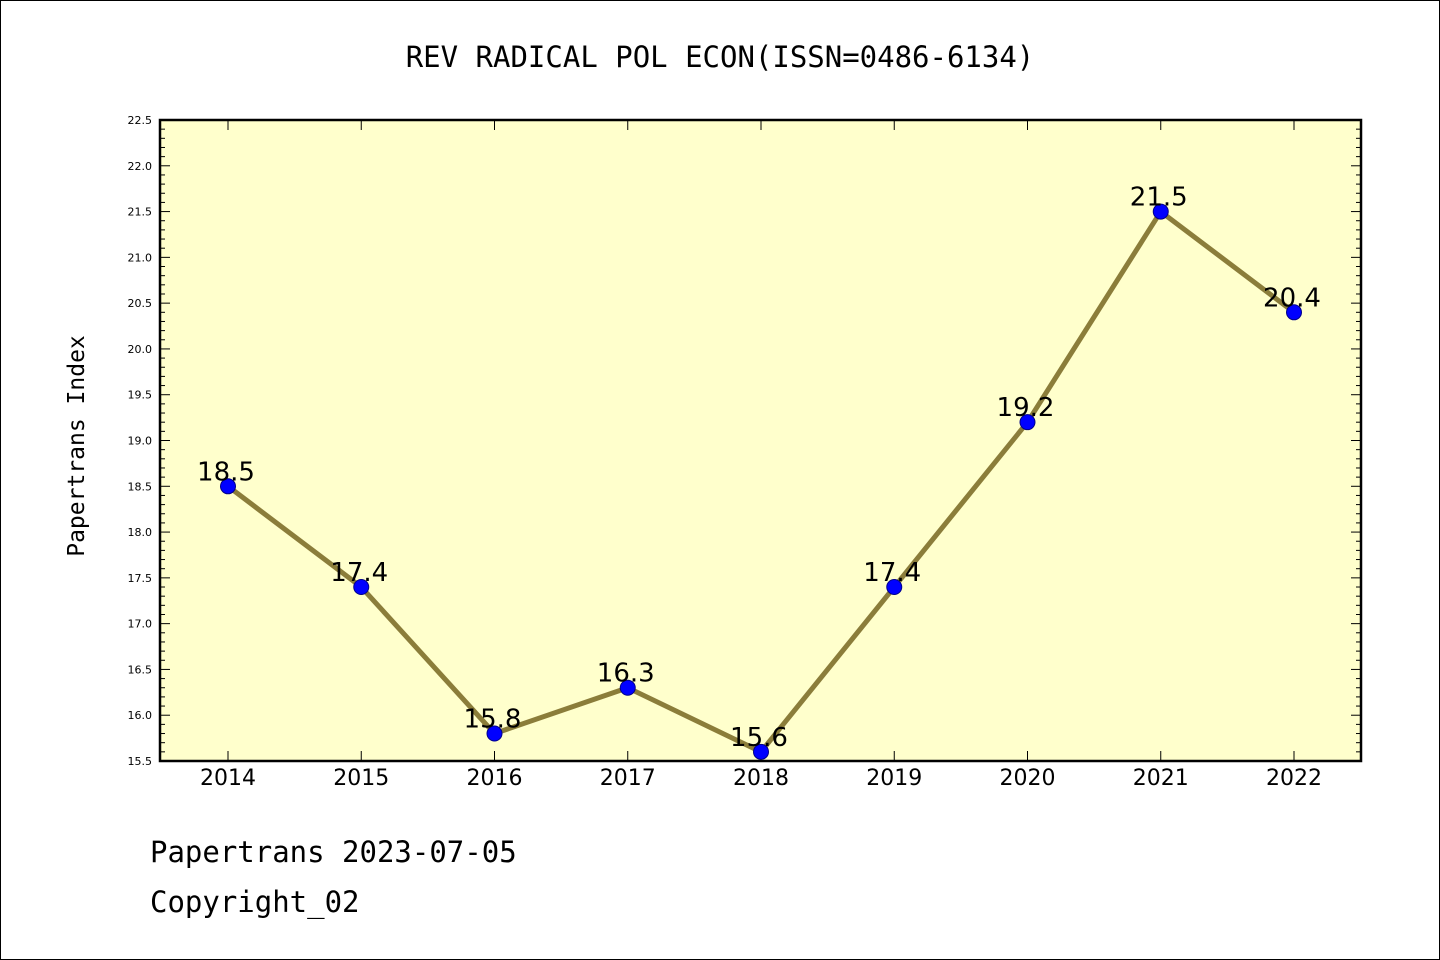  Describe the element at coordinates (228, 778) in the screenshot. I see `x-tick-label: 2014` at that location.